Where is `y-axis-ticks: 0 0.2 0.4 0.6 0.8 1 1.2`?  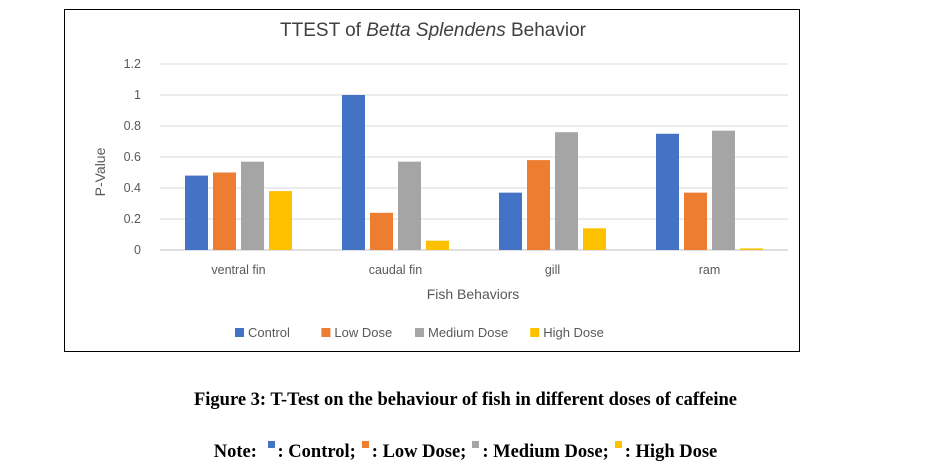 y-axis-ticks: 0 0.2 0.4 0.6 0.8 1 1.2 is located at coordinates (132, 157).